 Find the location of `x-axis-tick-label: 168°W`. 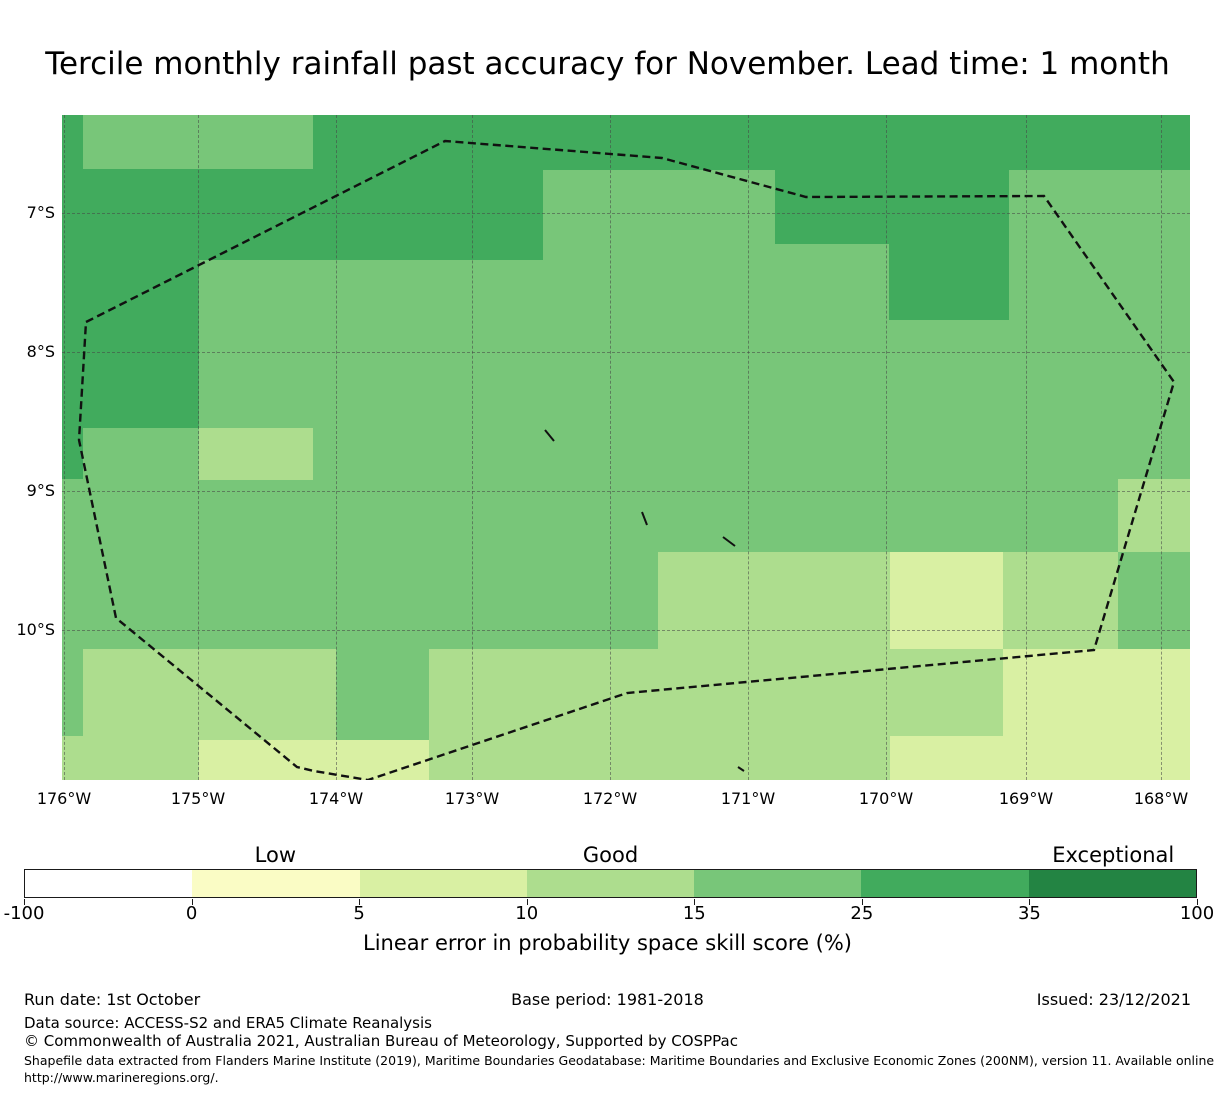

x-axis-tick-label: 168°W is located at coordinates (1161, 798).